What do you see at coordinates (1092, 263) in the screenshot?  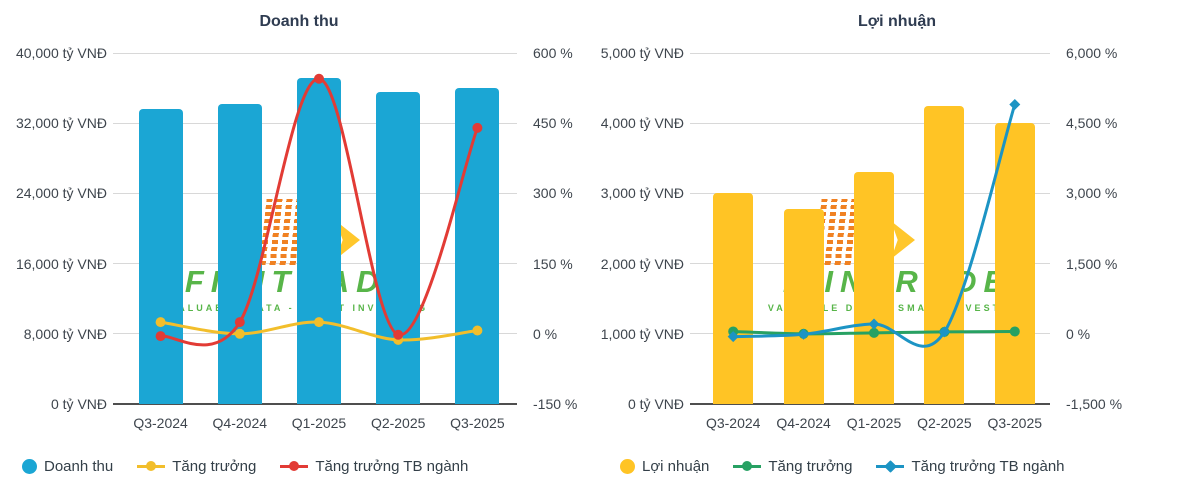 I see `right-axis-tick-label: 1,500 %` at bounding box center [1092, 263].